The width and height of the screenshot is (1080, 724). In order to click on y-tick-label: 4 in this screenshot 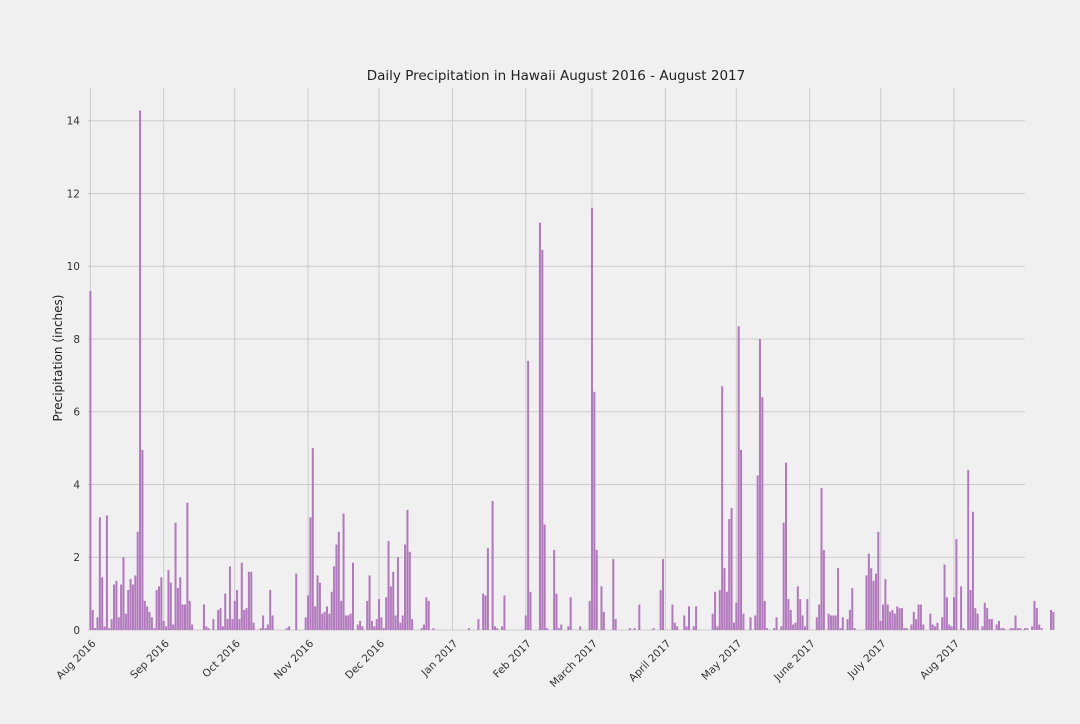, I will do `click(76, 485)`.